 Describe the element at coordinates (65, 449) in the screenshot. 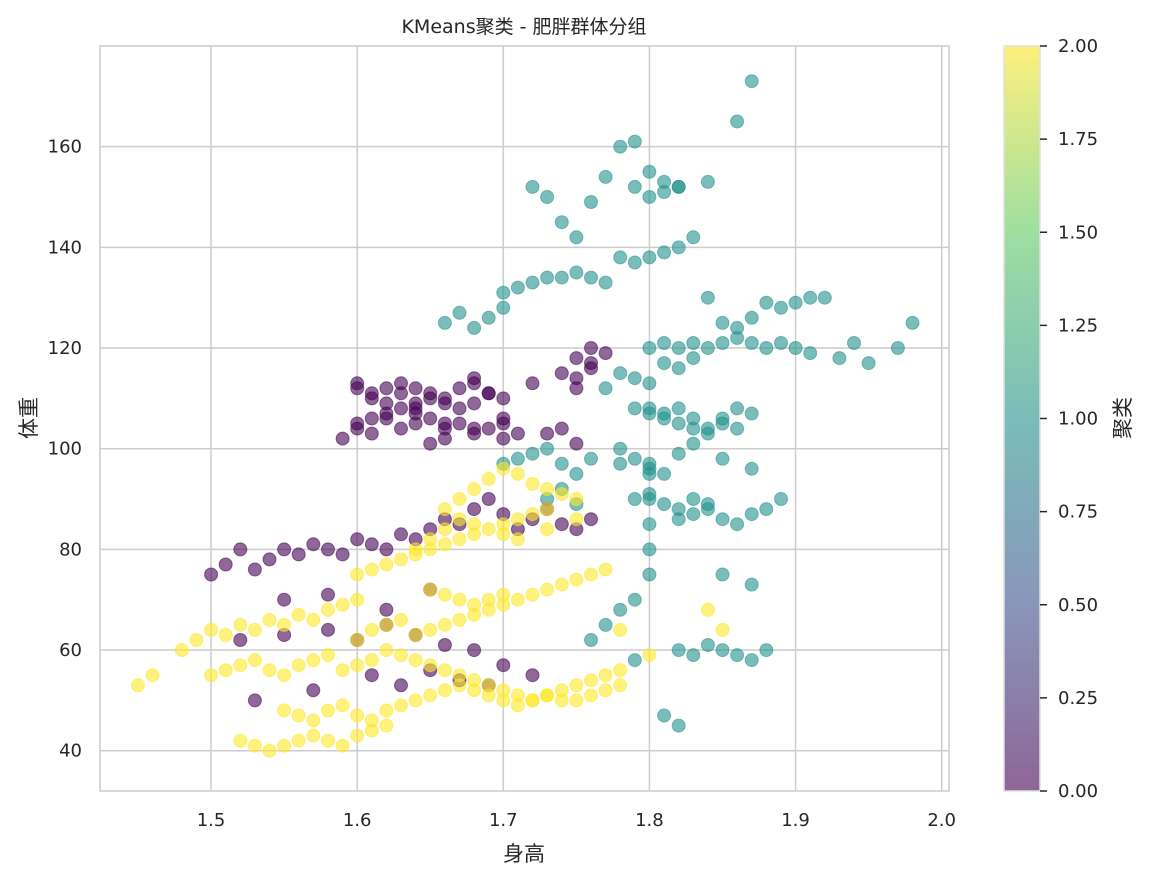

I see `y-tick-label: 100` at that location.